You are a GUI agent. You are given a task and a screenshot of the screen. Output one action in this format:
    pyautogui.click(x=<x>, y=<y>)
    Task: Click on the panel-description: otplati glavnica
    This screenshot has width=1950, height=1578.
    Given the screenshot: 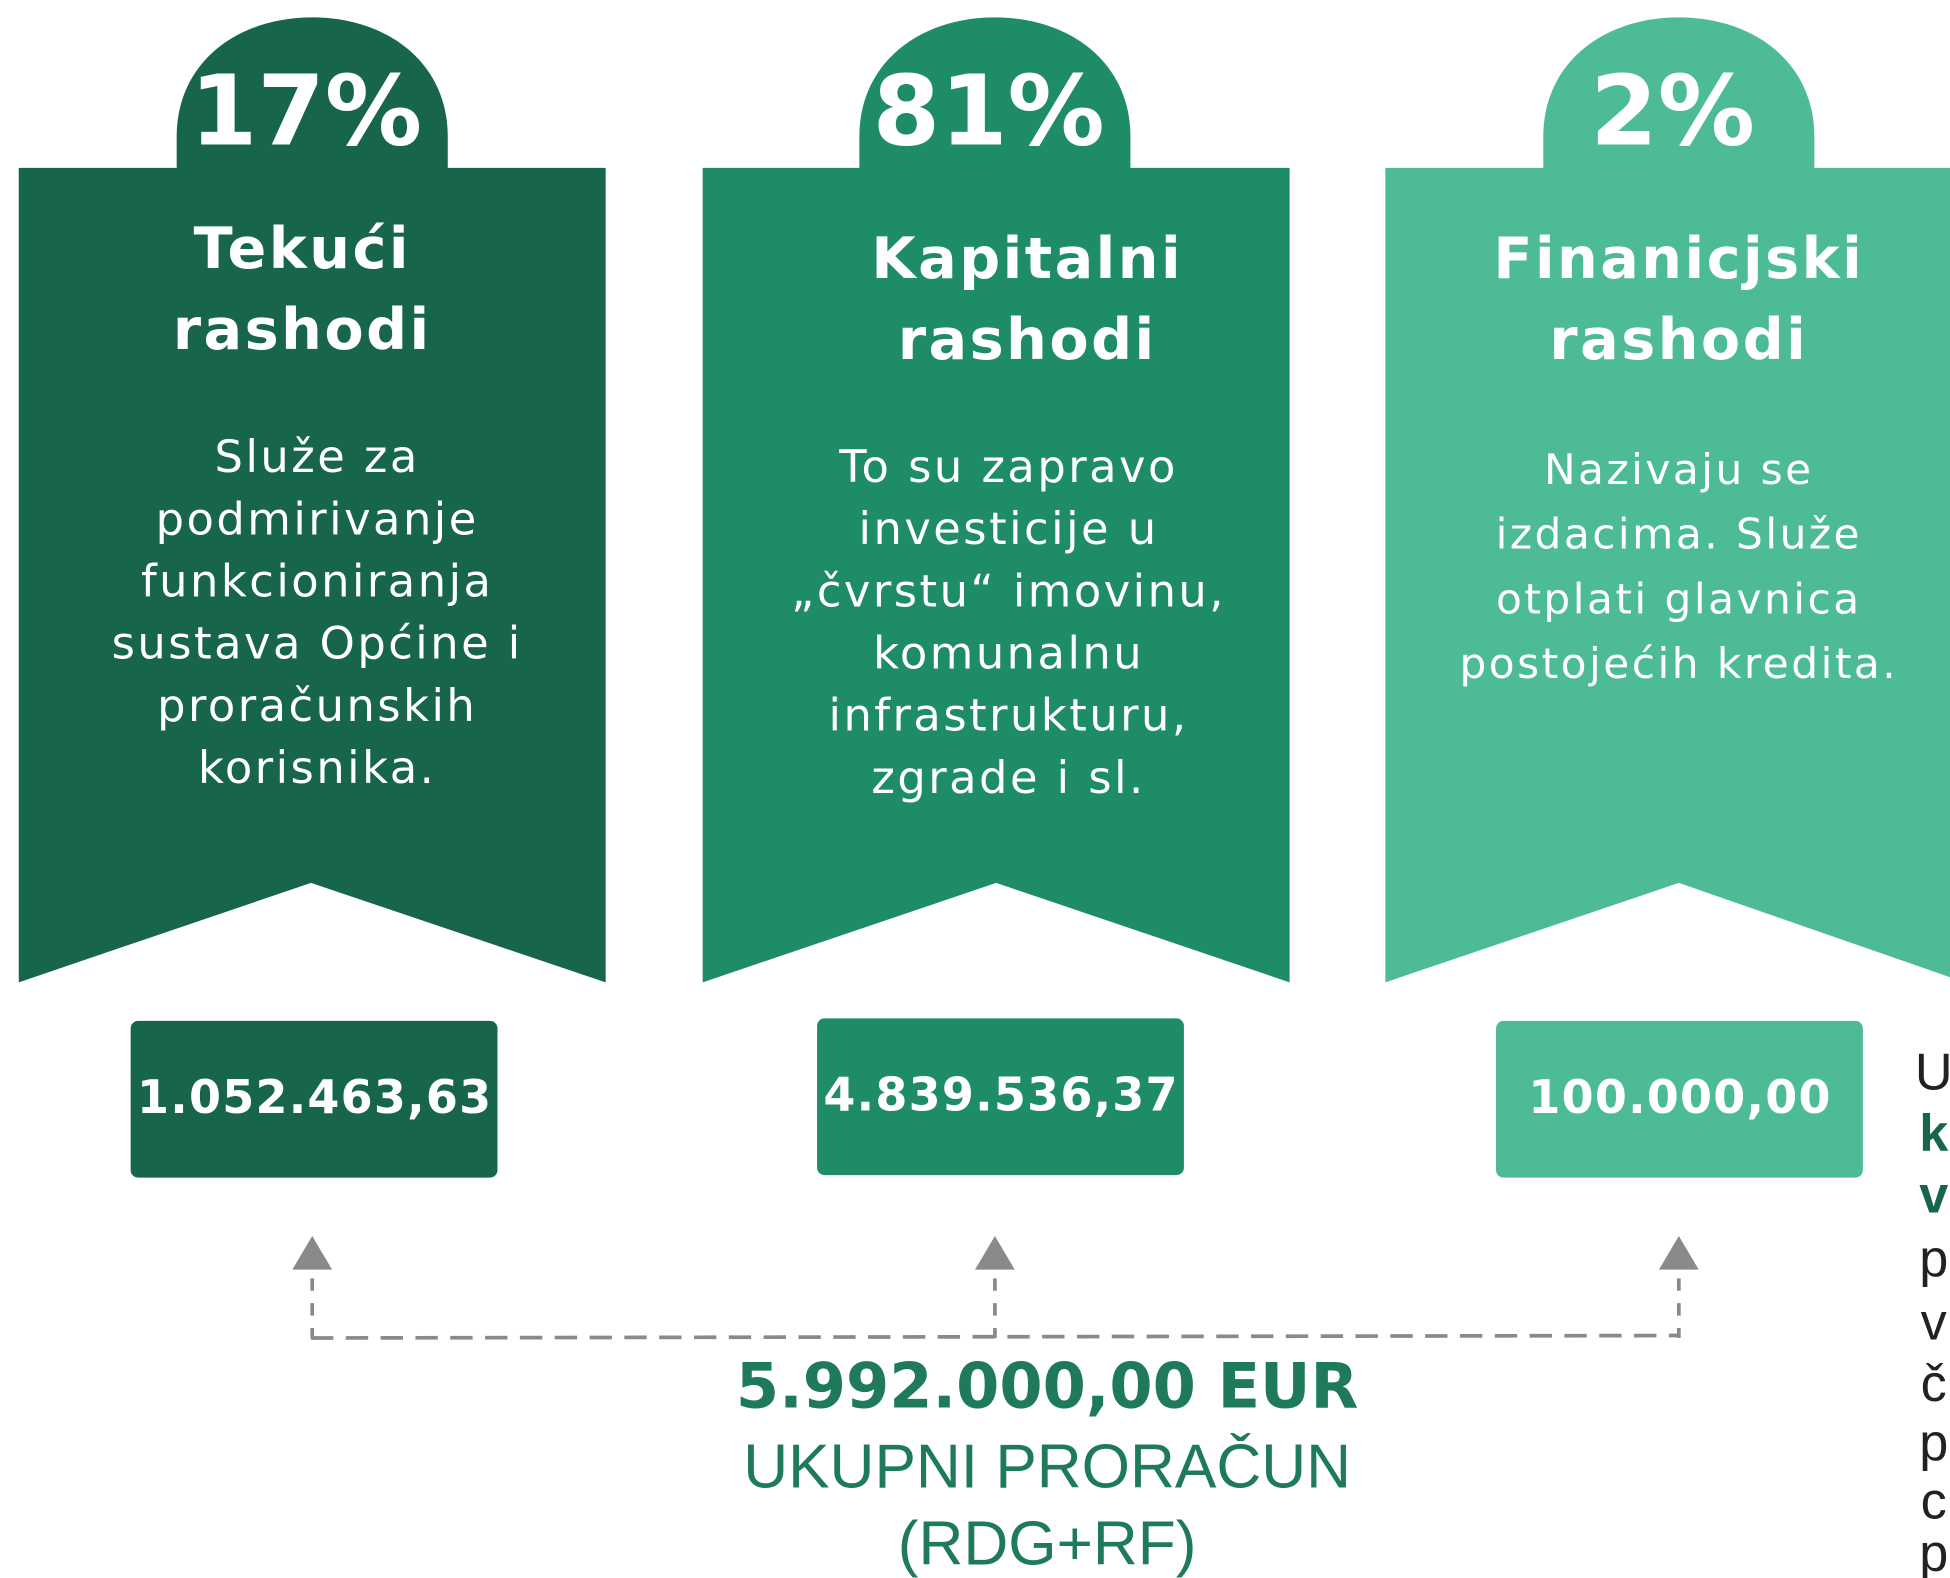 What is the action you would take?
    pyautogui.click(x=1679, y=598)
    